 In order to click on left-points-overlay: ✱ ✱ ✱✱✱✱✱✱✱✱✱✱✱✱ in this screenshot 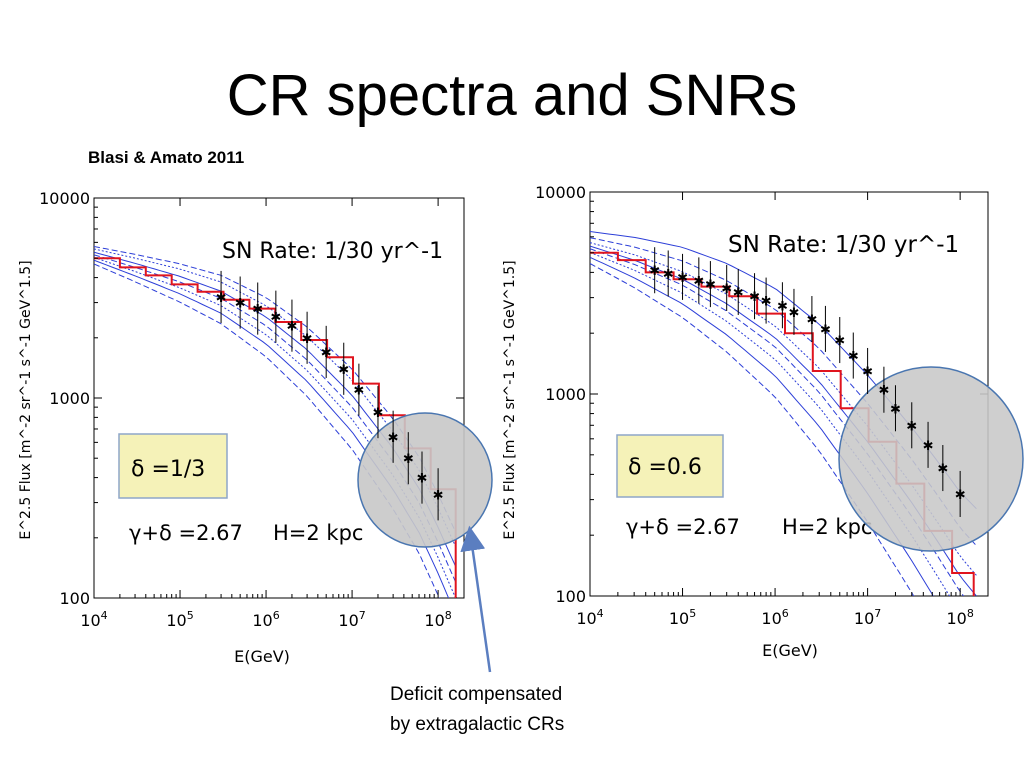, I will do `click(330, 395)`.